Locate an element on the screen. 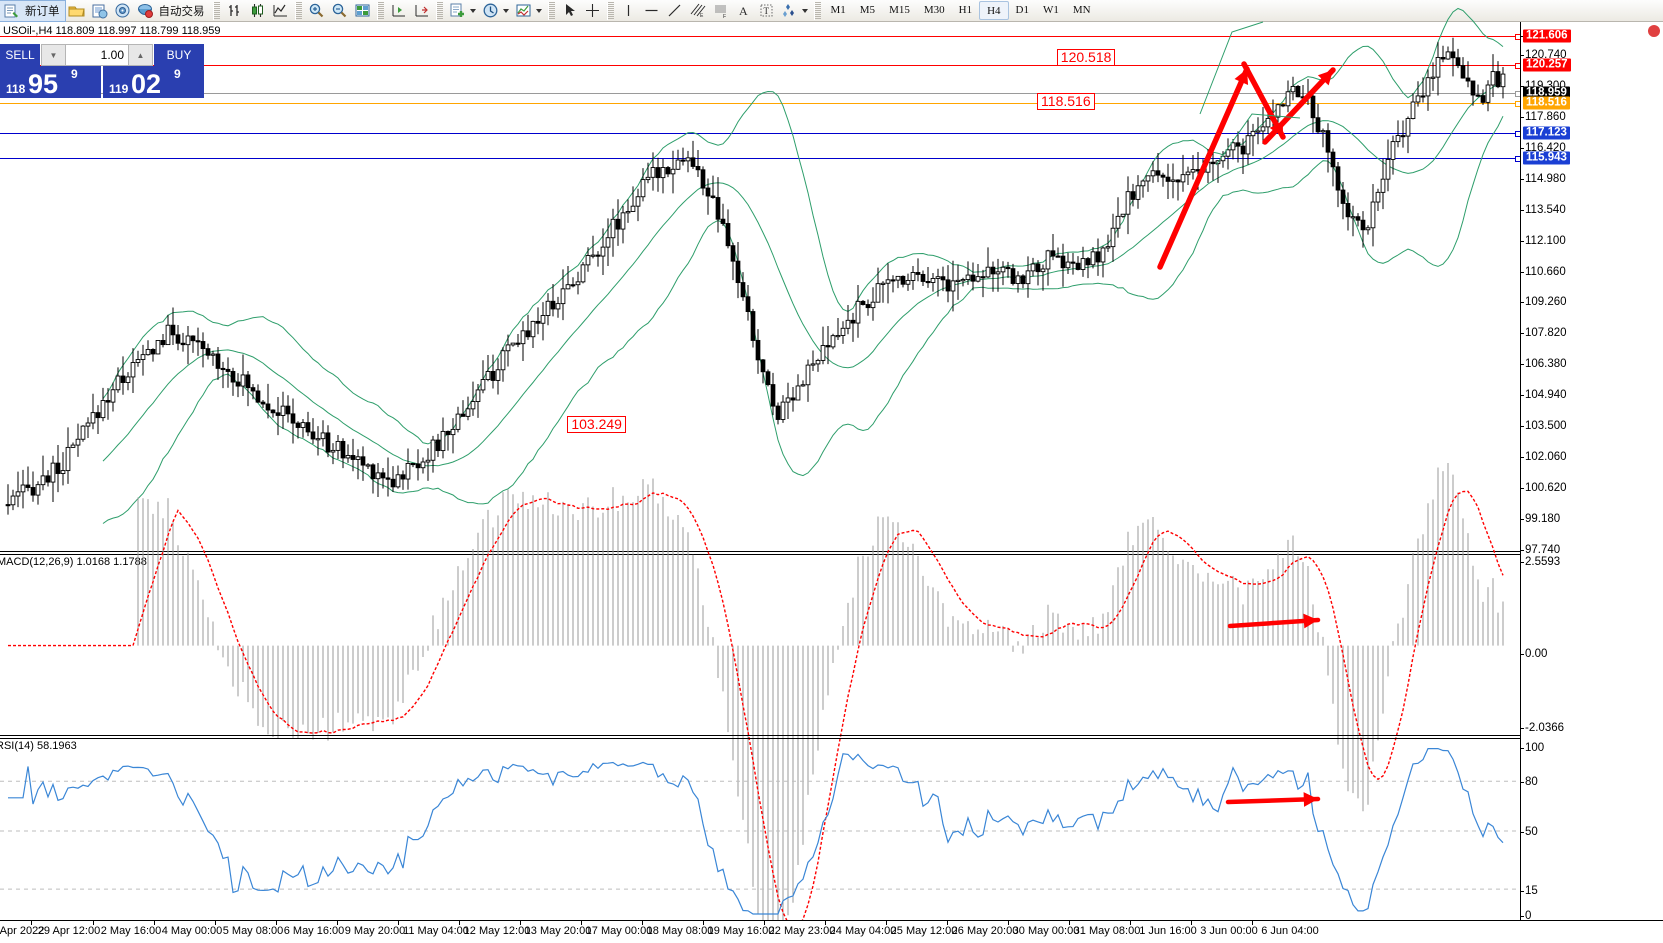  tile-windows-button is located at coordinates (362, 11).